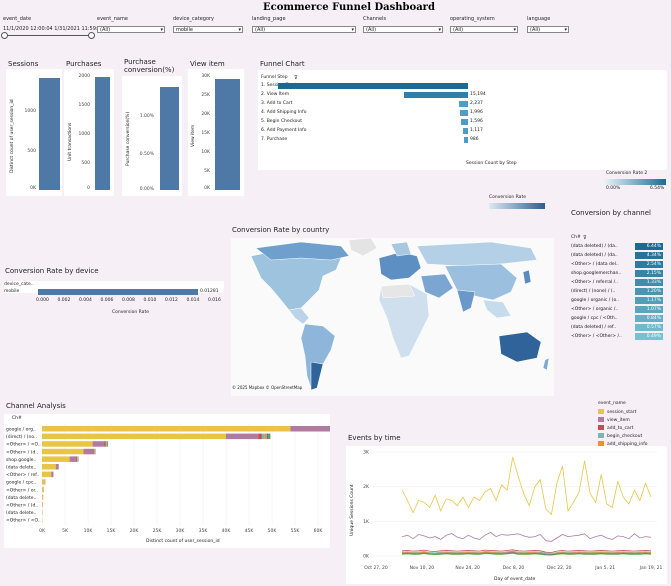  What do you see at coordinates (371, 30) in the screenshot?
I see `dropdown-value: (All)` at bounding box center [371, 30].